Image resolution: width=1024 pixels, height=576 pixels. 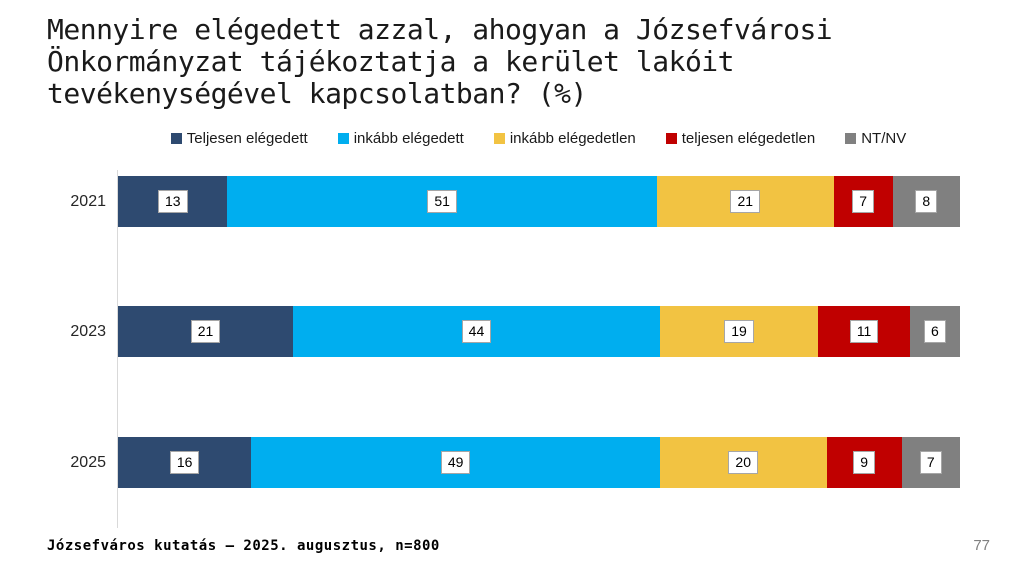 I want to click on legend-label: inkább elégedetlen, so click(x=572, y=138).